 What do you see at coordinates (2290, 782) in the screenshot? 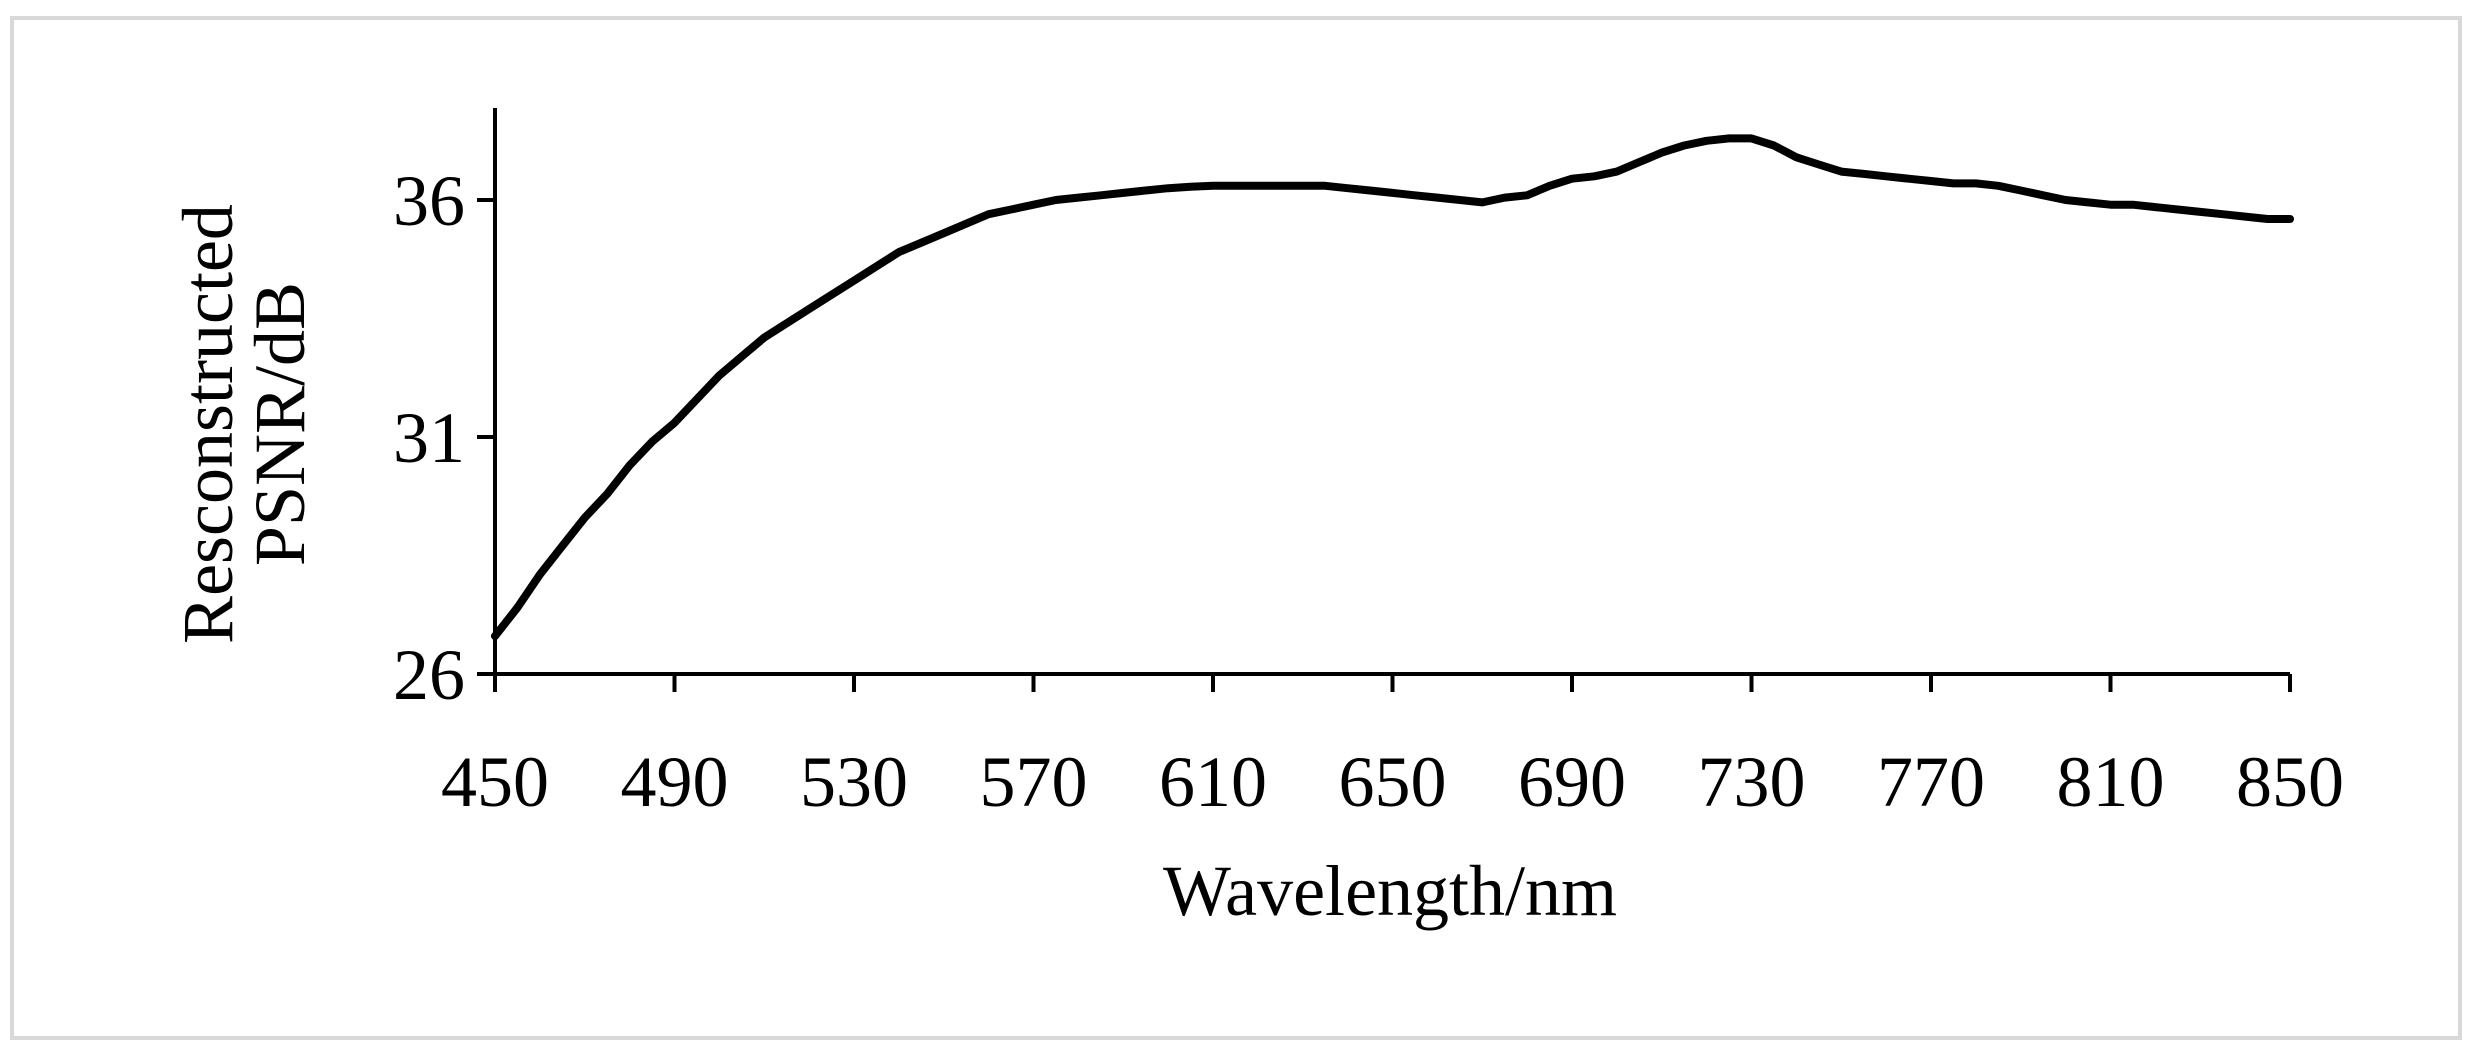
I see `x-tick-label: 850` at bounding box center [2290, 782].